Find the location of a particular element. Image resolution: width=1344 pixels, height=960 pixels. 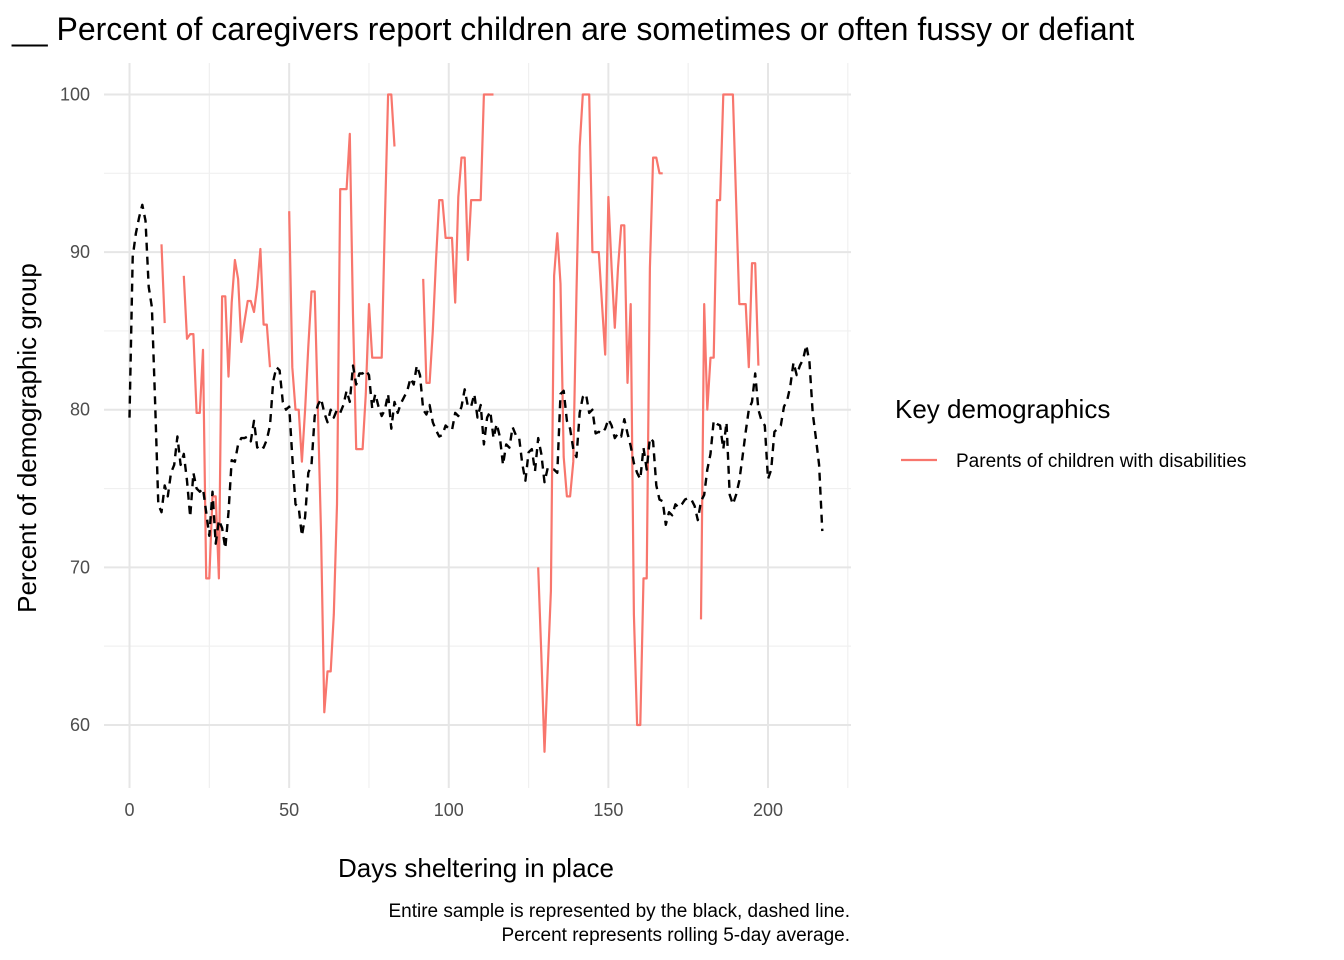

x-tick-label: 200 is located at coordinates (768, 810).